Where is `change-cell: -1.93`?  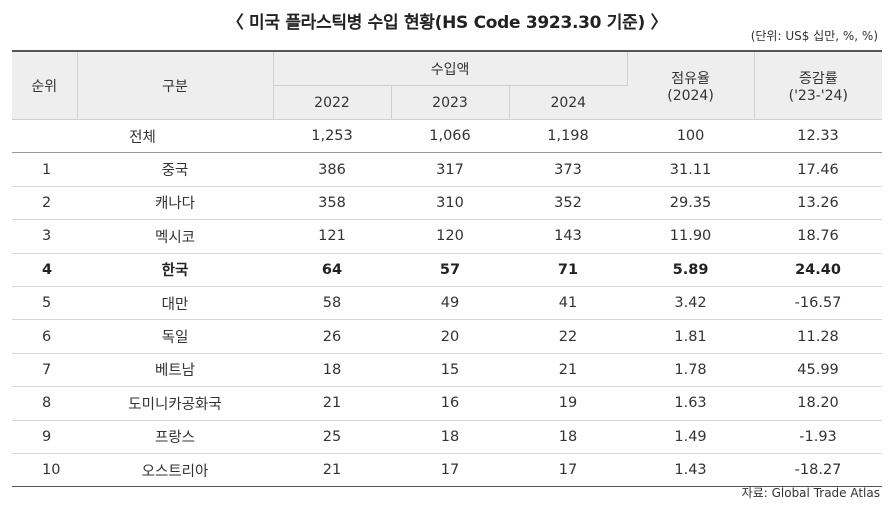
change-cell: -1.93 is located at coordinates (818, 437).